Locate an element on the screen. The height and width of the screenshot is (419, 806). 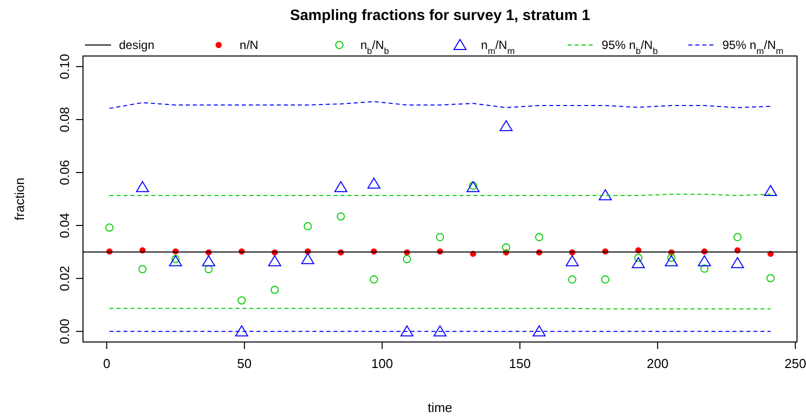
x-tick-label: 150 is located at coordinates (520, 363).